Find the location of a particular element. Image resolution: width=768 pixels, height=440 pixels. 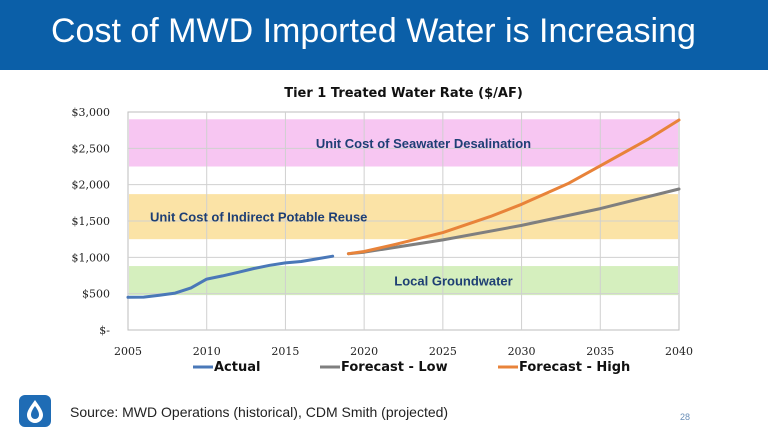

legend-label-0: Actual is located at coordinates (237, 367).